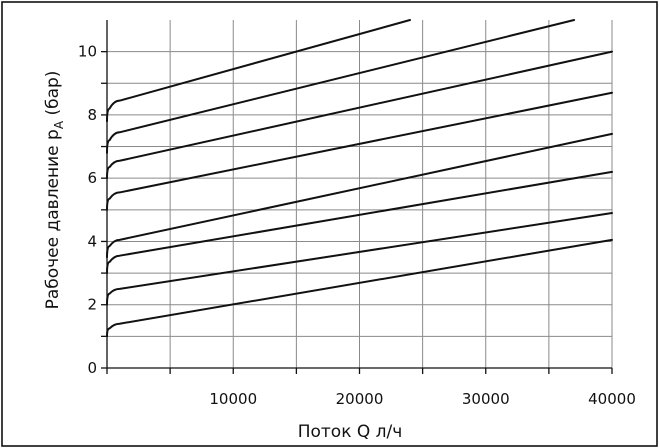 The width and height of the screenshot is (659, 448). I want to click on y-tick-label-8: 8, so click(92, 115).